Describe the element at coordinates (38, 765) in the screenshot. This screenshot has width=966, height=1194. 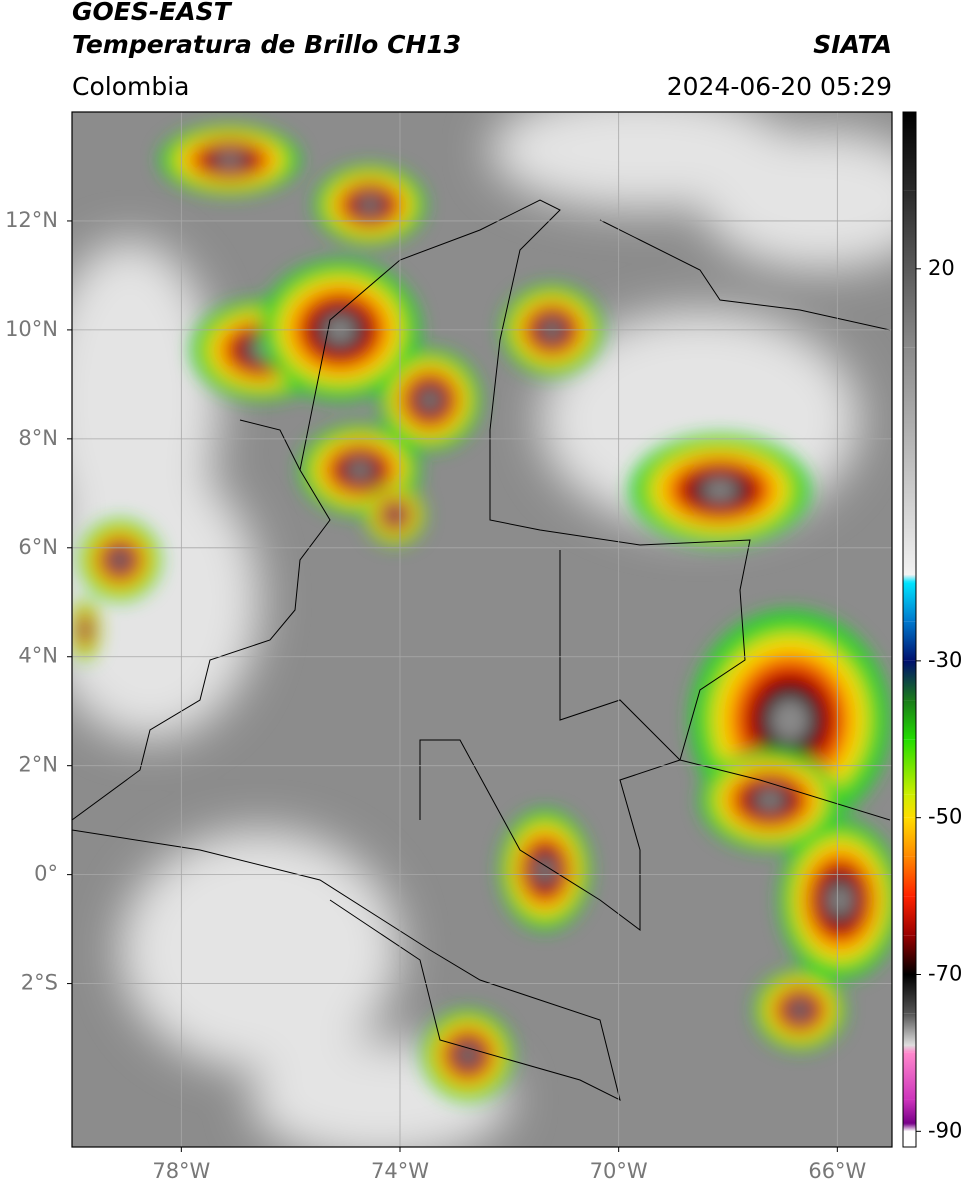
I see `lat-tick-label: 2°N` at that location.